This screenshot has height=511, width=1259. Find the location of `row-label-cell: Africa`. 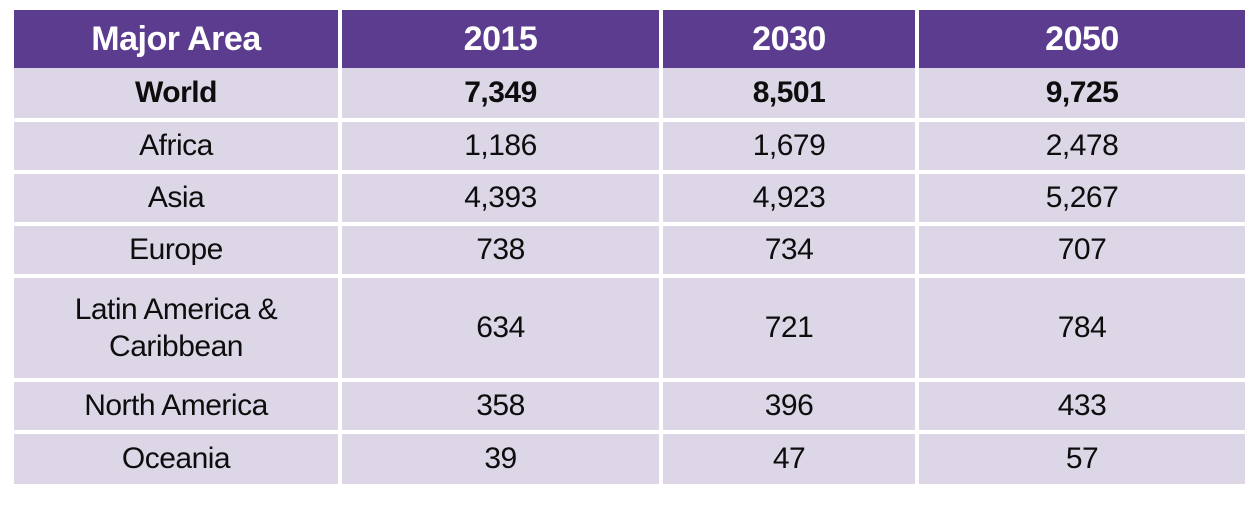

row-label-cell: Africa is located at coordinates (178, 146).